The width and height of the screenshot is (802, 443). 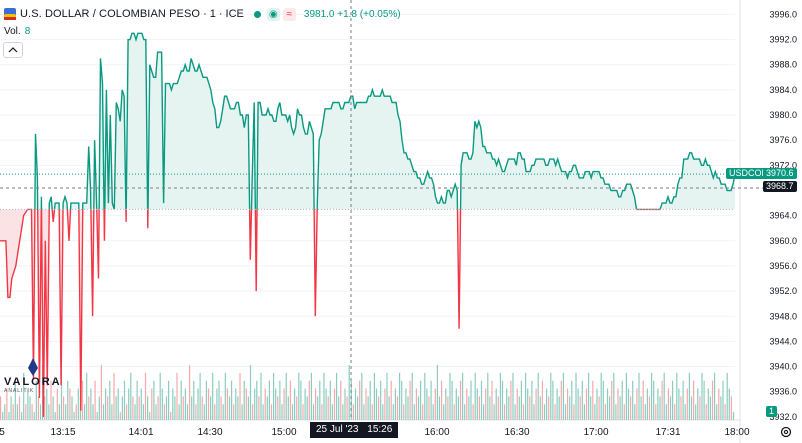 What do you see at coordinates (748, 173) in the screenshot?
I see `symbol-price-tag: USDCOP` at bounding box center [748, 173].